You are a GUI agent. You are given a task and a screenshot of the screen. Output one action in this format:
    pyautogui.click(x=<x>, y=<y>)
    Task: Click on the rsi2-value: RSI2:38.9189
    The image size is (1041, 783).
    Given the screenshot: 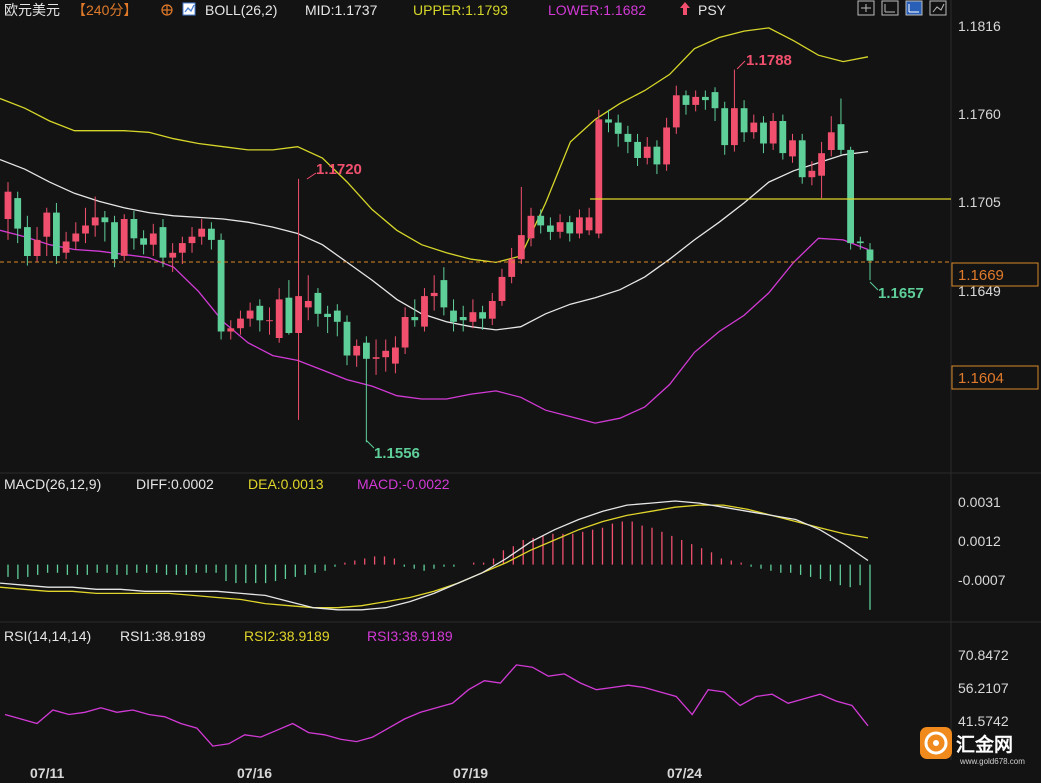 What is the action you would take?
    pyautogui.click(x=287, y=636)
    